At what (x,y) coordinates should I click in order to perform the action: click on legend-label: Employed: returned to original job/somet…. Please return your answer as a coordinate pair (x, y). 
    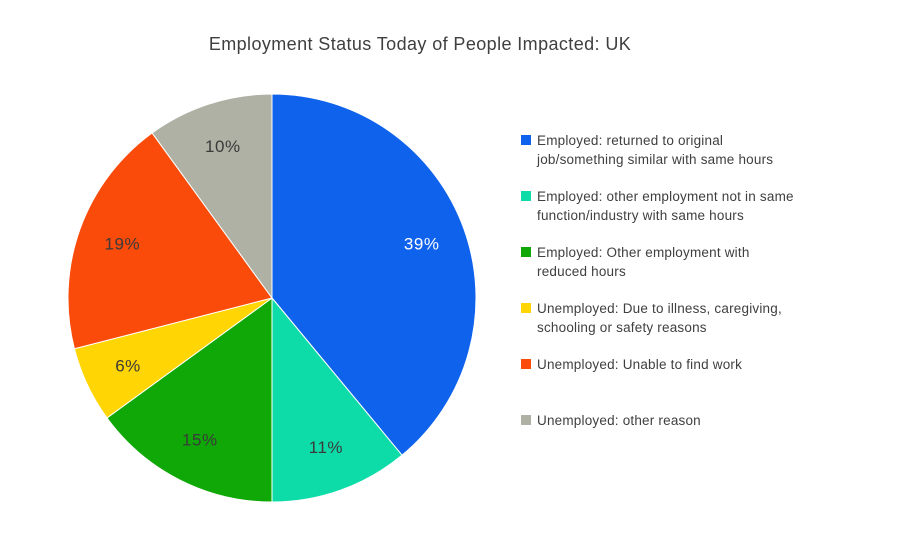
    Looking at the image, I should click on (655, 150).